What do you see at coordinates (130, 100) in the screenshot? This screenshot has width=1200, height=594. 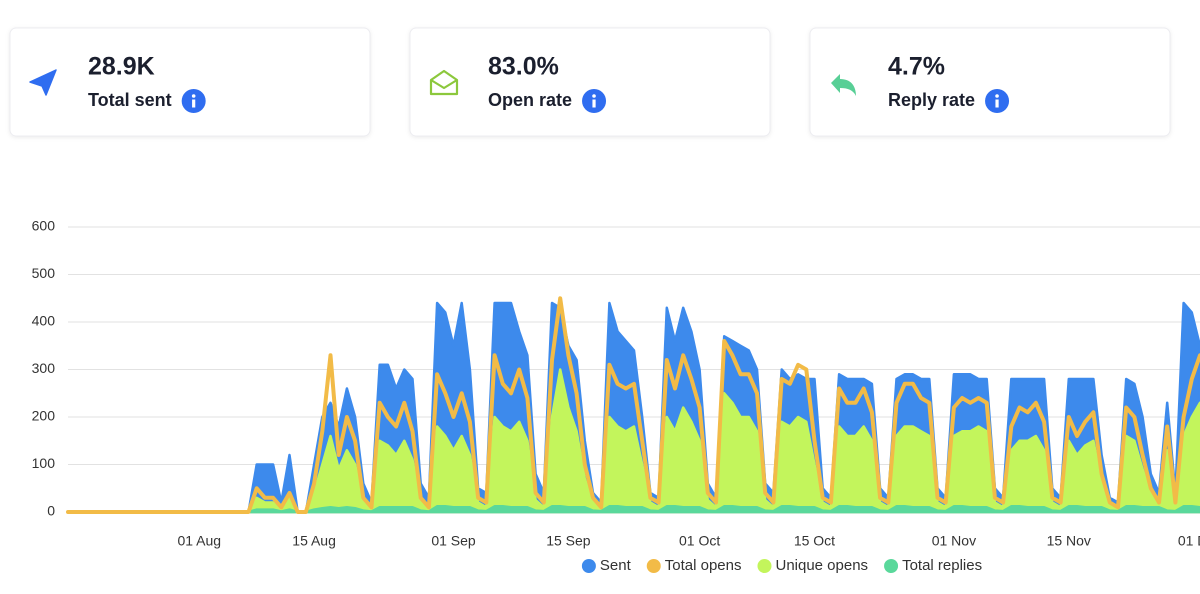 I see `kpi-label: Total sent` at bounding box center [130, 100].